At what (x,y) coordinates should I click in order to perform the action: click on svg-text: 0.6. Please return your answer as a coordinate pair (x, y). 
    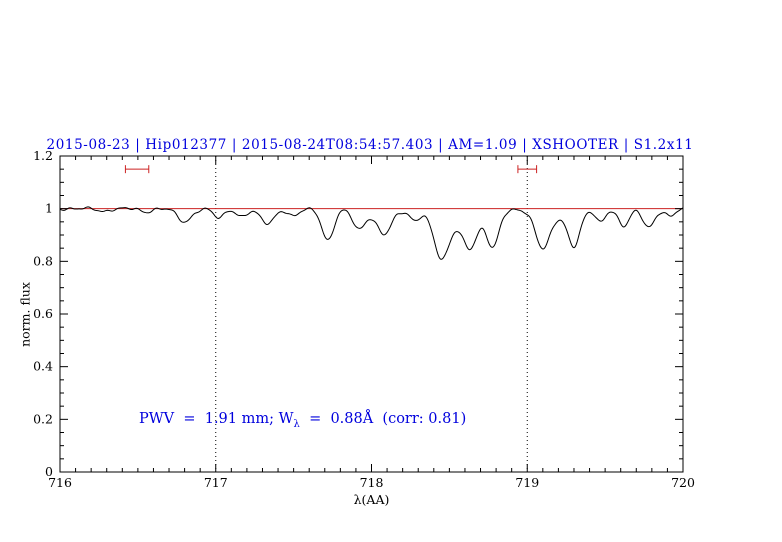
    Looking at the image, I should click on (43, 313).